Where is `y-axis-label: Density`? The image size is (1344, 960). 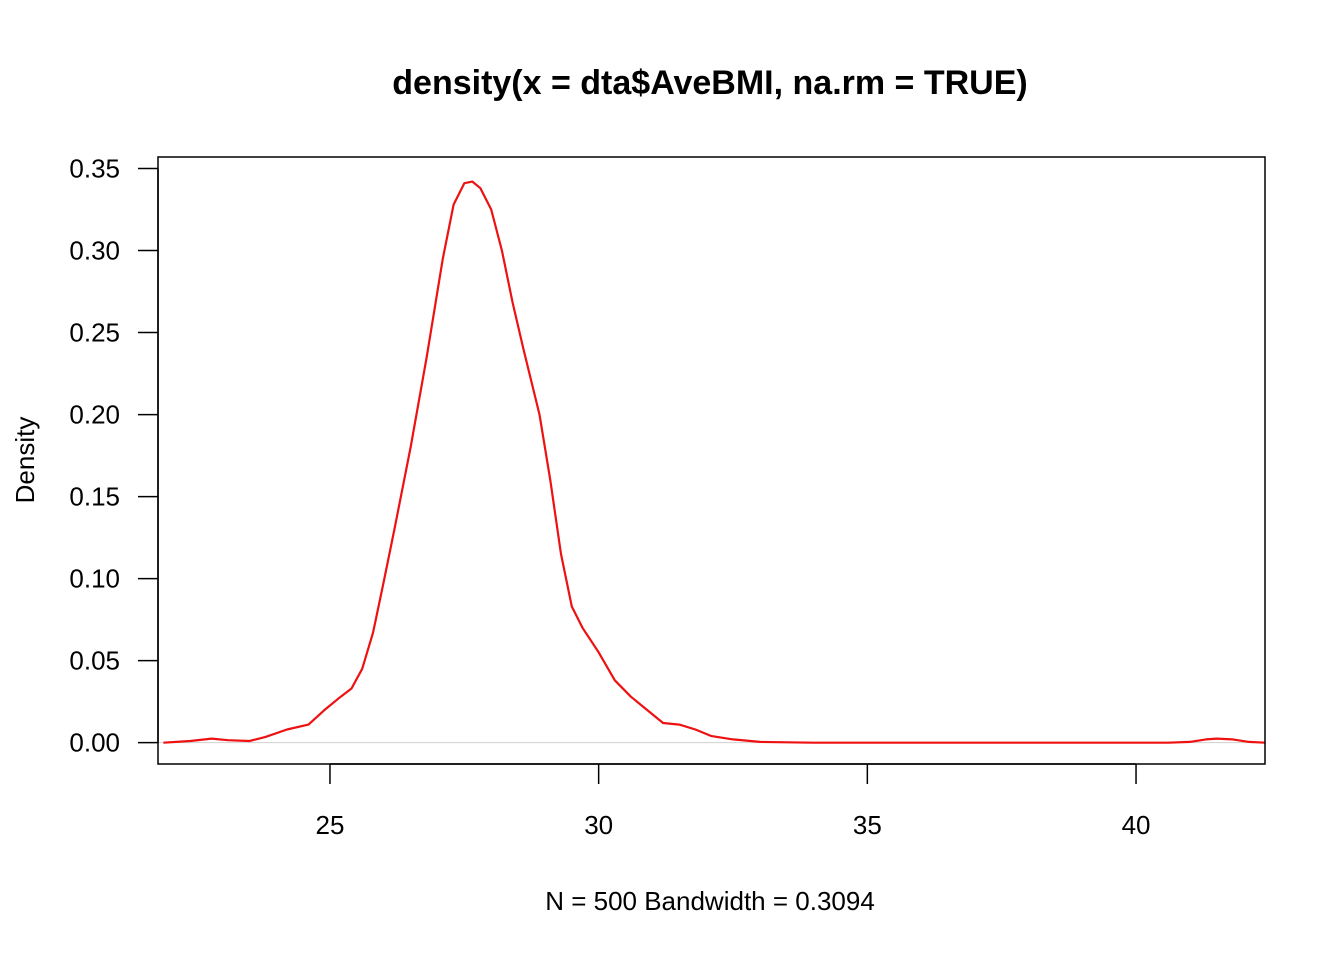
y-axis-label: Density is located at coordinates (25, 460).